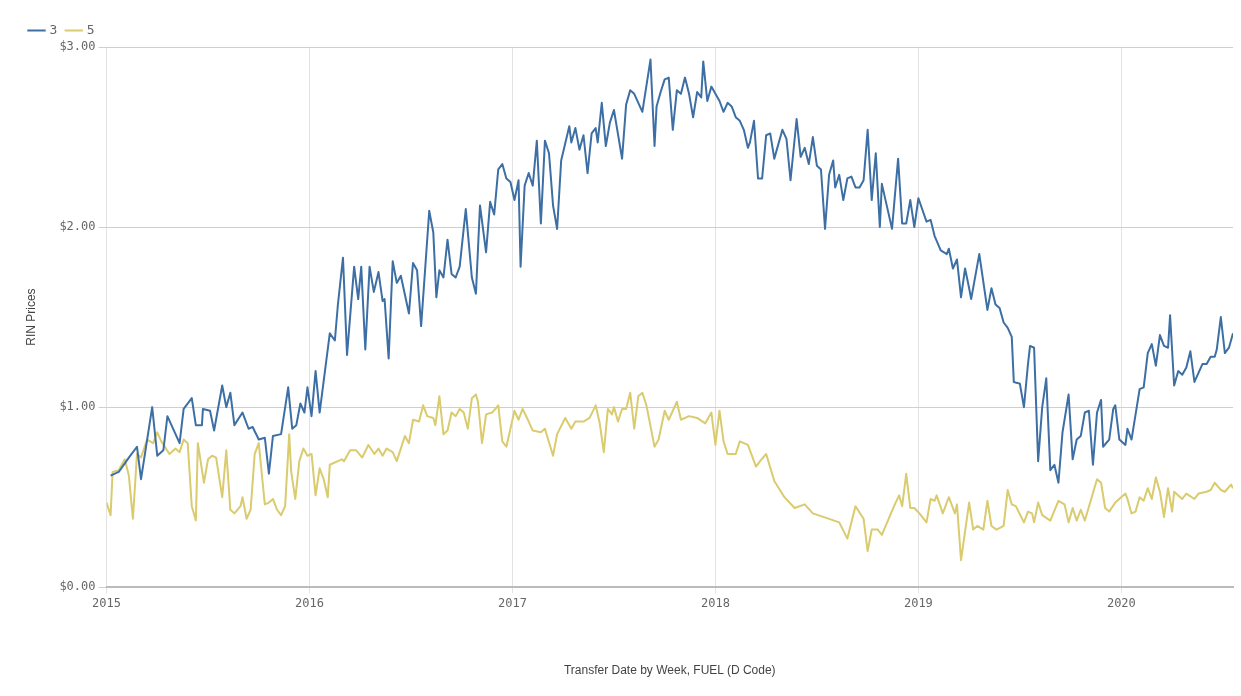  What do you see at coordinates (90, 29) in the screenshot?
I see `legend-label: 5` at bounding box center [90, 29].